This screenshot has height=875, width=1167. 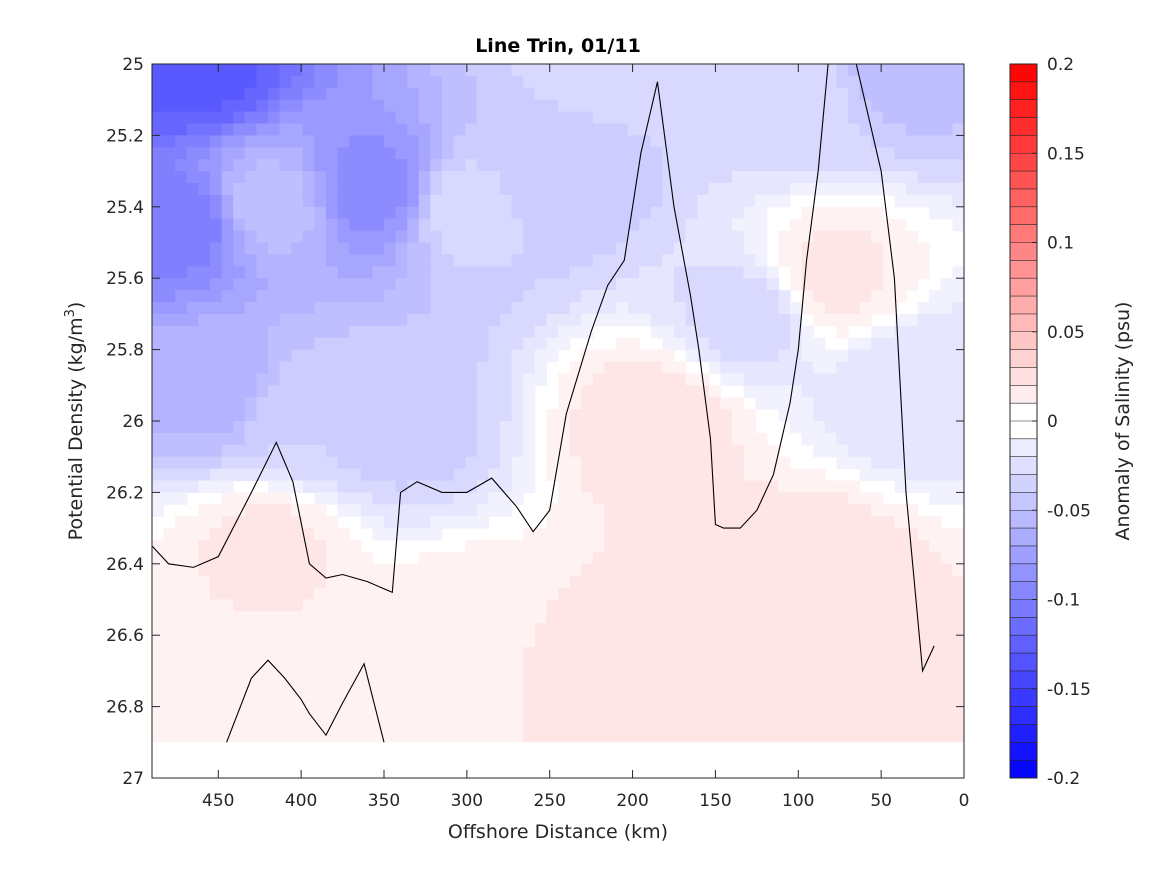 I want to click on x-axis-label: Offshore Distance (km), so click(x=558, y=832).